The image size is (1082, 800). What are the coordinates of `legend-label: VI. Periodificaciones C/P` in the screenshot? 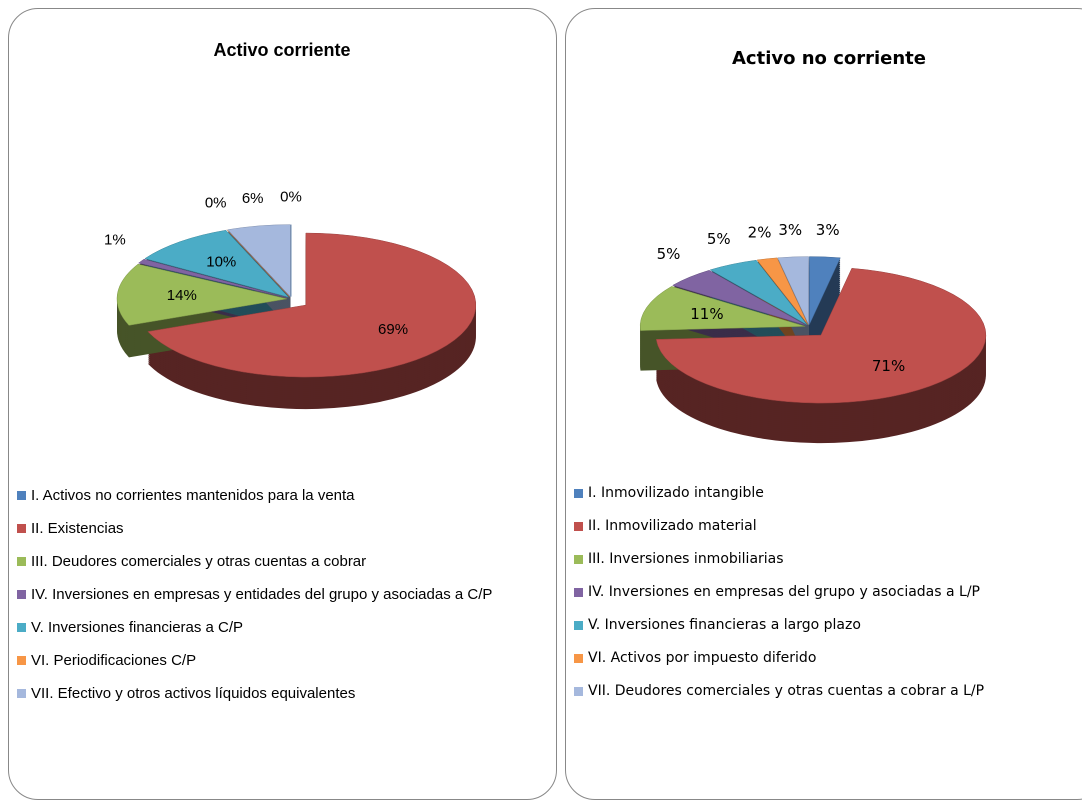 It's located at (114, 660).